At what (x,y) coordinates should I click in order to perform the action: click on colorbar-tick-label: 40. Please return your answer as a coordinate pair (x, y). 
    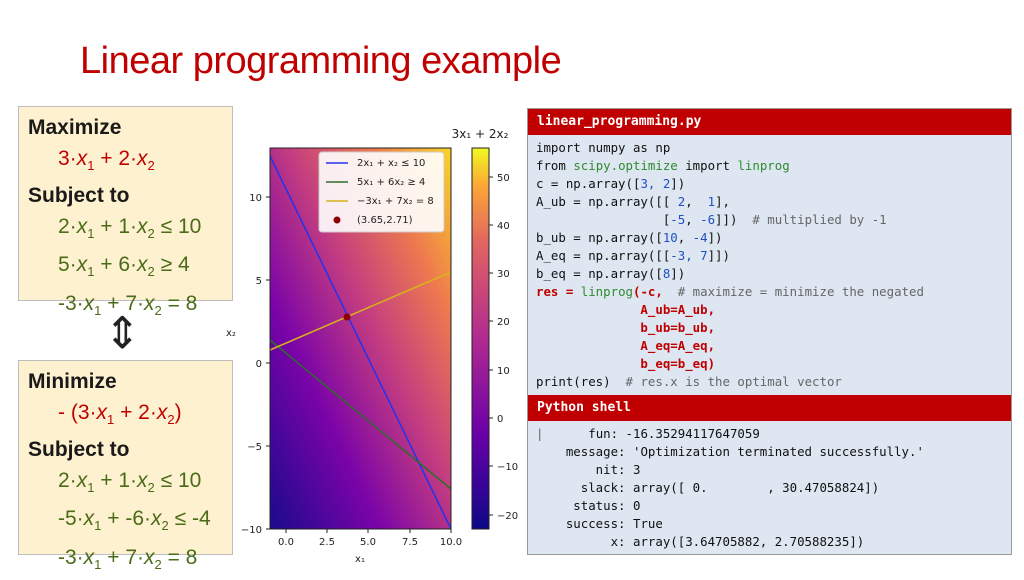
    Looking at the image, I should click on (503, 226).